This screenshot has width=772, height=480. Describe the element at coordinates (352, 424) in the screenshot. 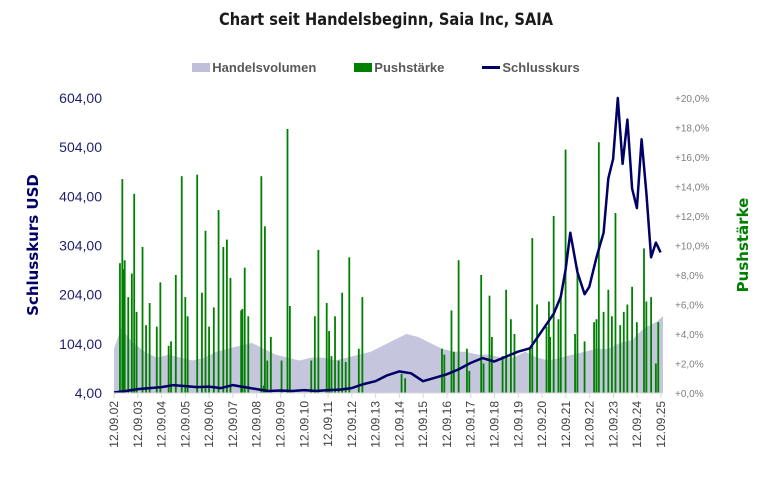

I see `x-tick-label: 12.09.12` at that location.